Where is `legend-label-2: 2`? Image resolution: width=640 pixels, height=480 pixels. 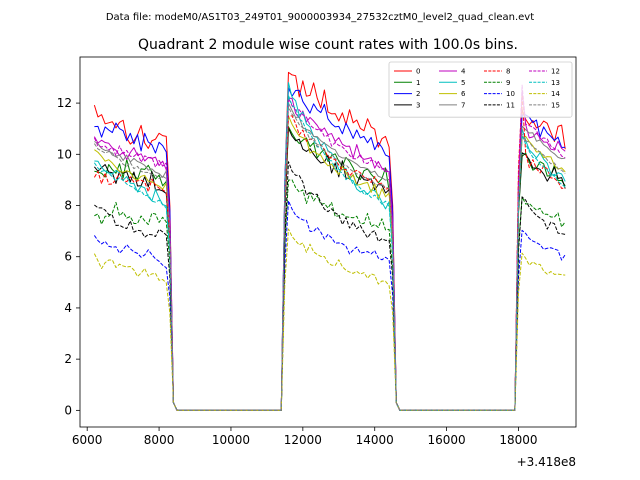
legend-label-2: 2 is located at coordinates (418, 94).